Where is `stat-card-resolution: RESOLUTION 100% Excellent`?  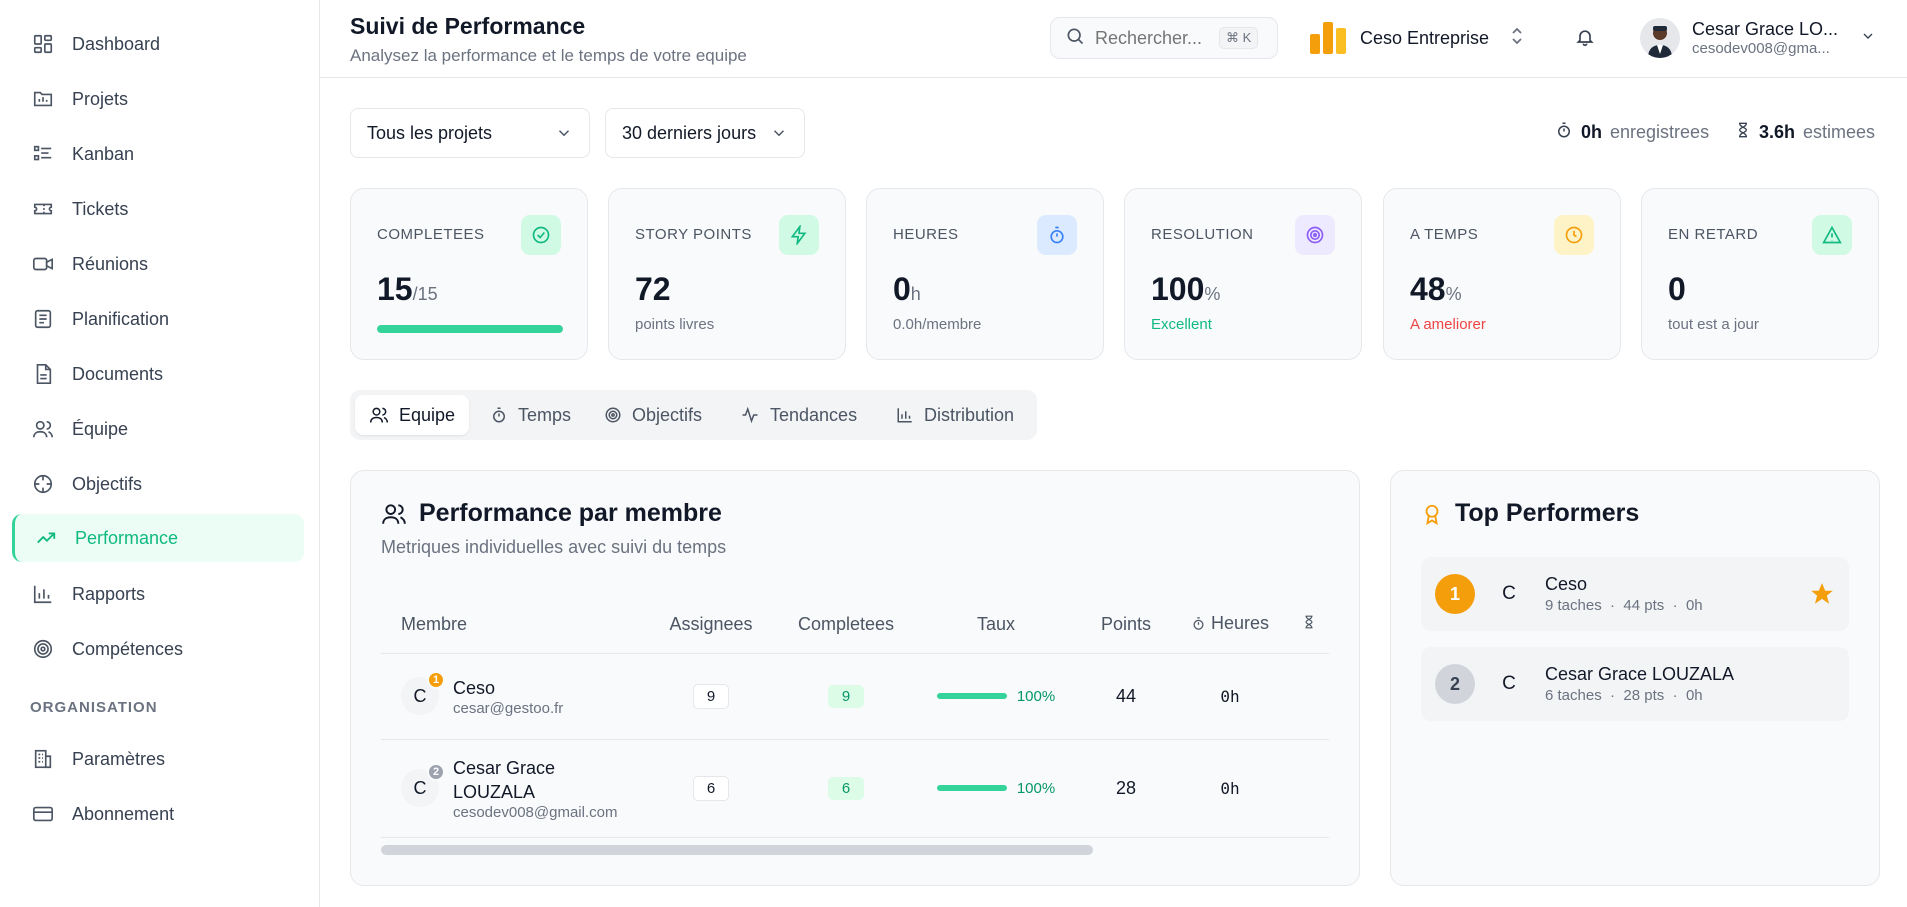
stat-card-resolution: RESOLUTION 100% Excellent is located at coordinates (1243, 274).